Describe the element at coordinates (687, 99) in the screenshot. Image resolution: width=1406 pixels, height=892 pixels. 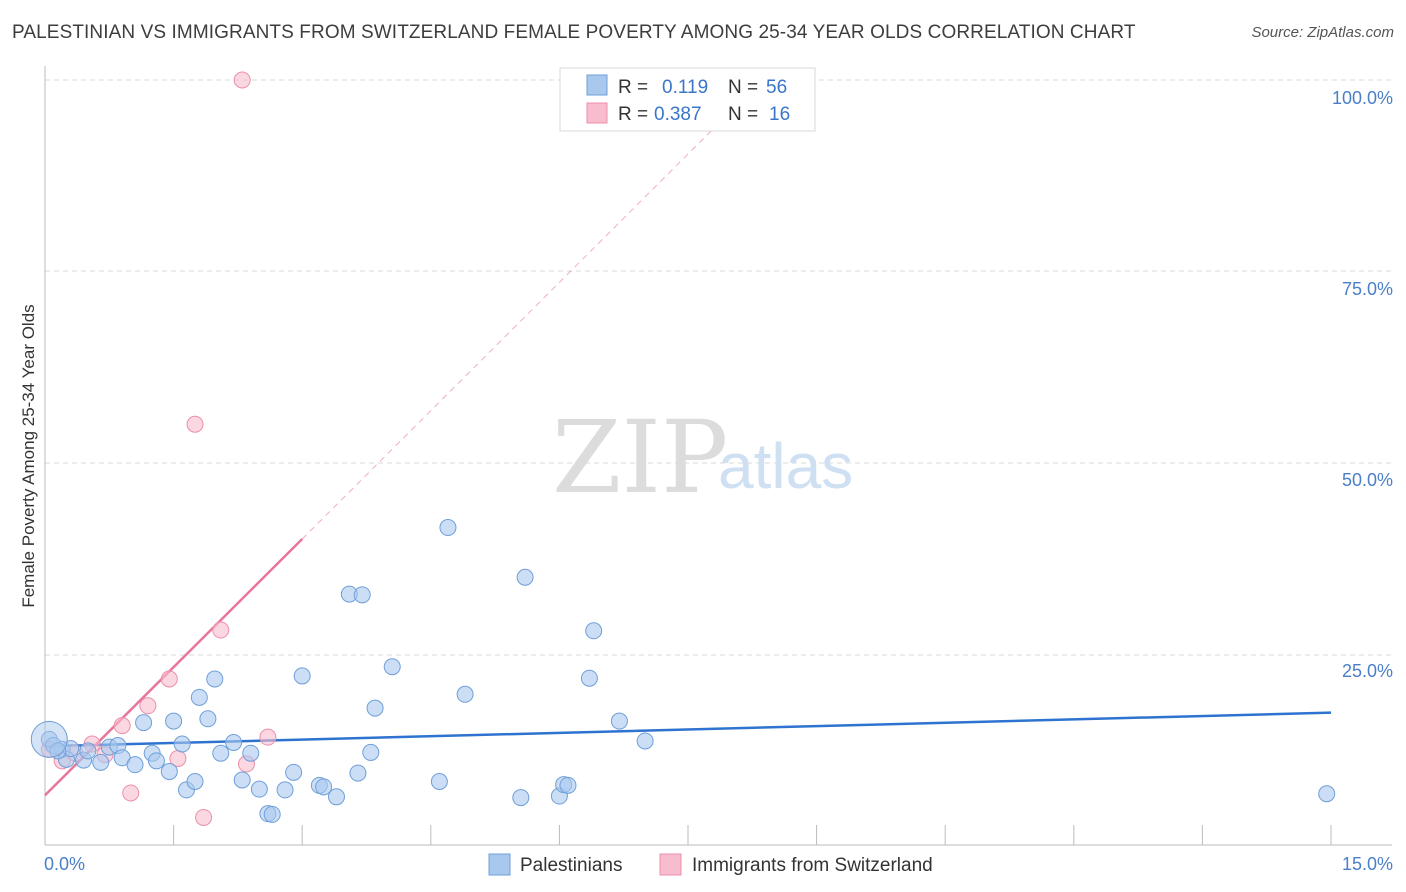
I see `legend-box: R = 0.119 N = 56 R = 0.387 N = 16` at that location.